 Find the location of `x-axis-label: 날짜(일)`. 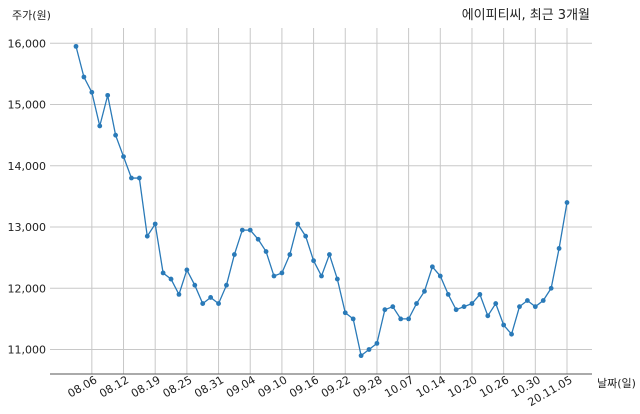

x-axis-label: 날짜(일) is located at coordinates (616, 383).